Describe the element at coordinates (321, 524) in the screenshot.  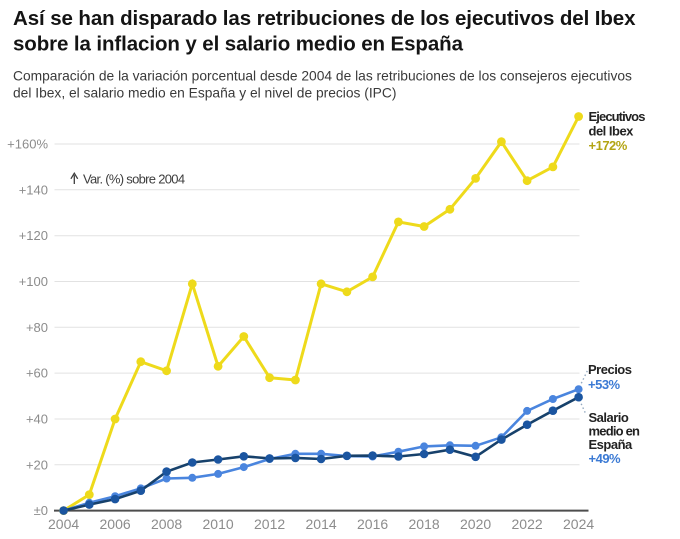
I see `svg-text: 2014` at that location.